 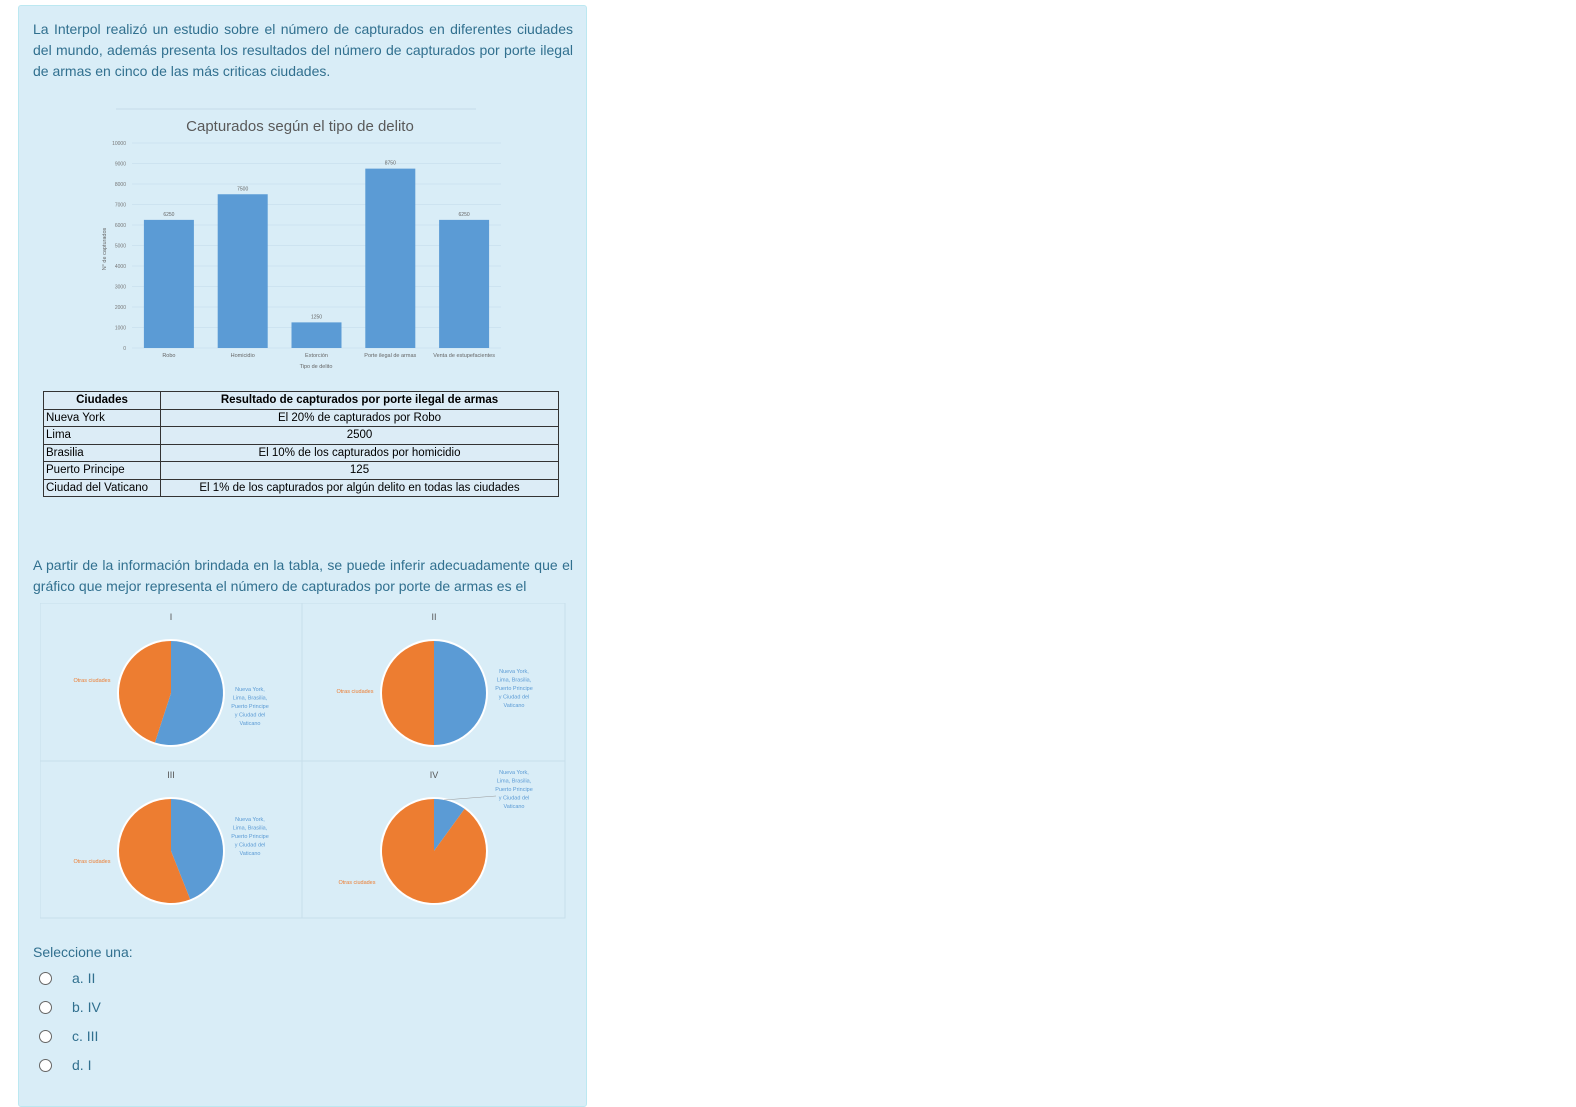 I want to click on result-cell: 125, so click(x=359, y=470).